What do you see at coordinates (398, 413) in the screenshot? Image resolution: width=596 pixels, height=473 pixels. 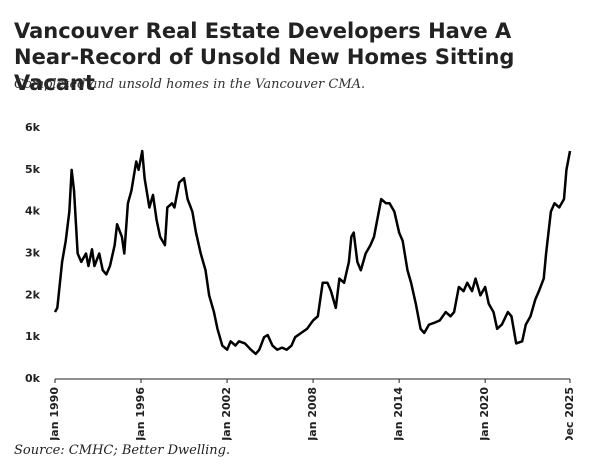 I see `x-tick-label: Jan 2014` at bounding box center [398, 413].